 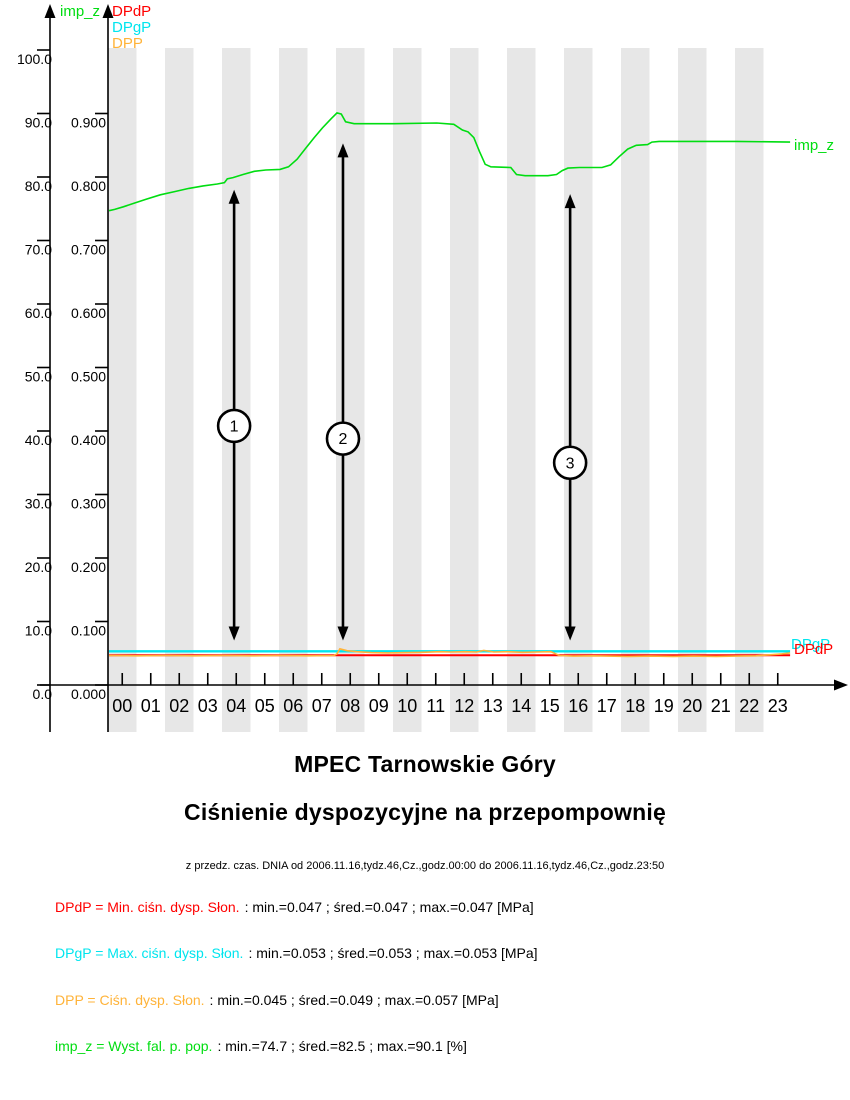 I want to click on svg-text: 0.600, so click(x=88, y=313).